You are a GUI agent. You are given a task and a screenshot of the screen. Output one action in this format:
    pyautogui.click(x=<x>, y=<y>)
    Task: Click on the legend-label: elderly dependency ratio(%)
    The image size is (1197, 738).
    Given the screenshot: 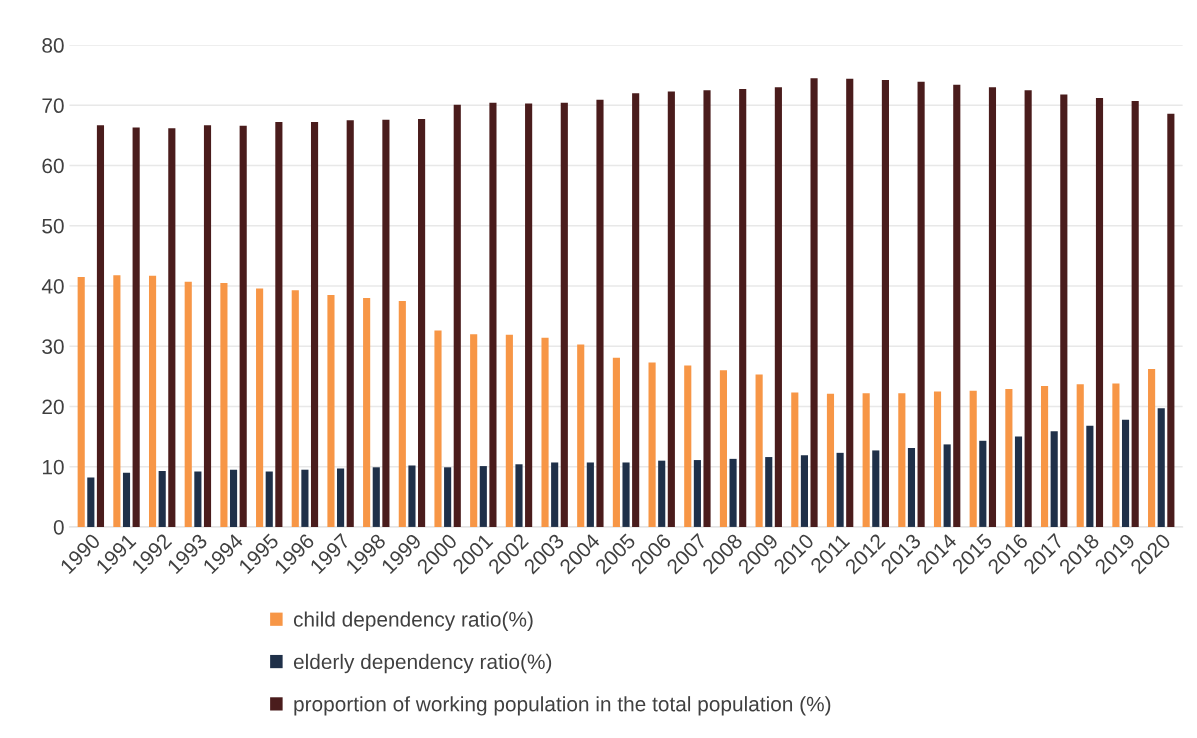 What is the action you would take?
    pyautogui.click(x=422, y=663)
    